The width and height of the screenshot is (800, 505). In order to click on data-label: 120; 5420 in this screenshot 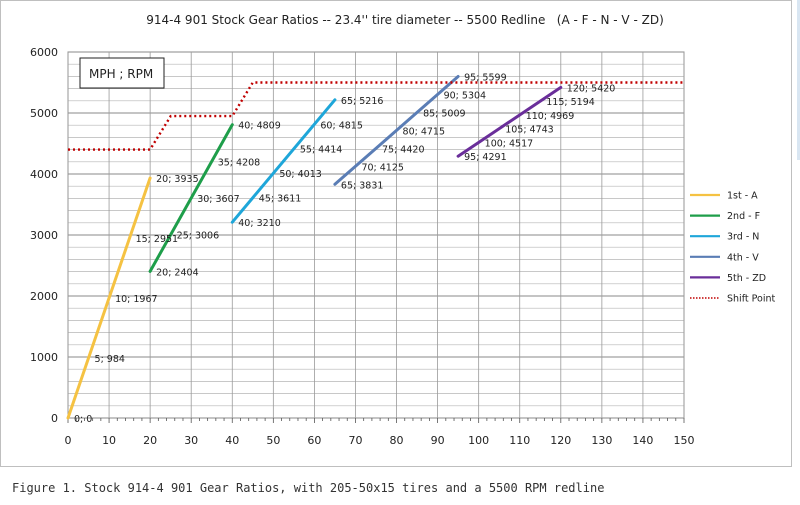, I will do `click(591, 88)`.